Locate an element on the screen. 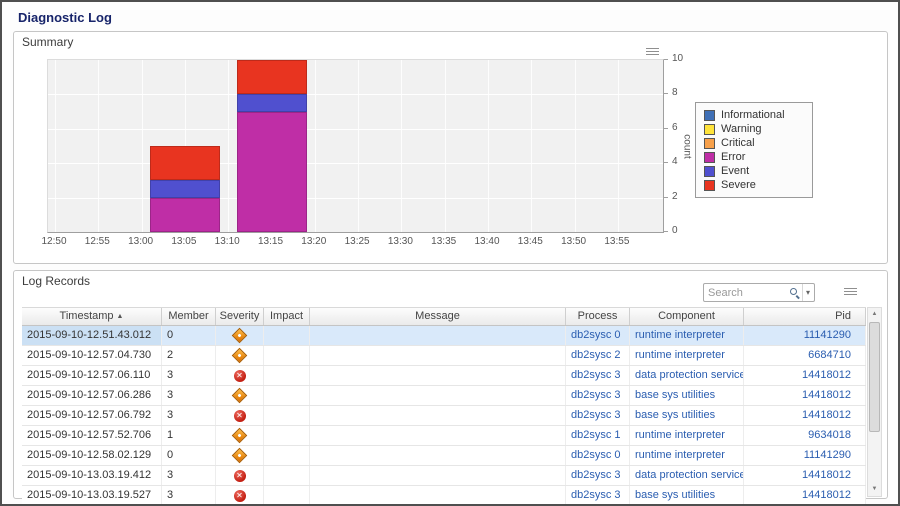  y-axis-tick-label: 4 is located at coordinates (675, 162).